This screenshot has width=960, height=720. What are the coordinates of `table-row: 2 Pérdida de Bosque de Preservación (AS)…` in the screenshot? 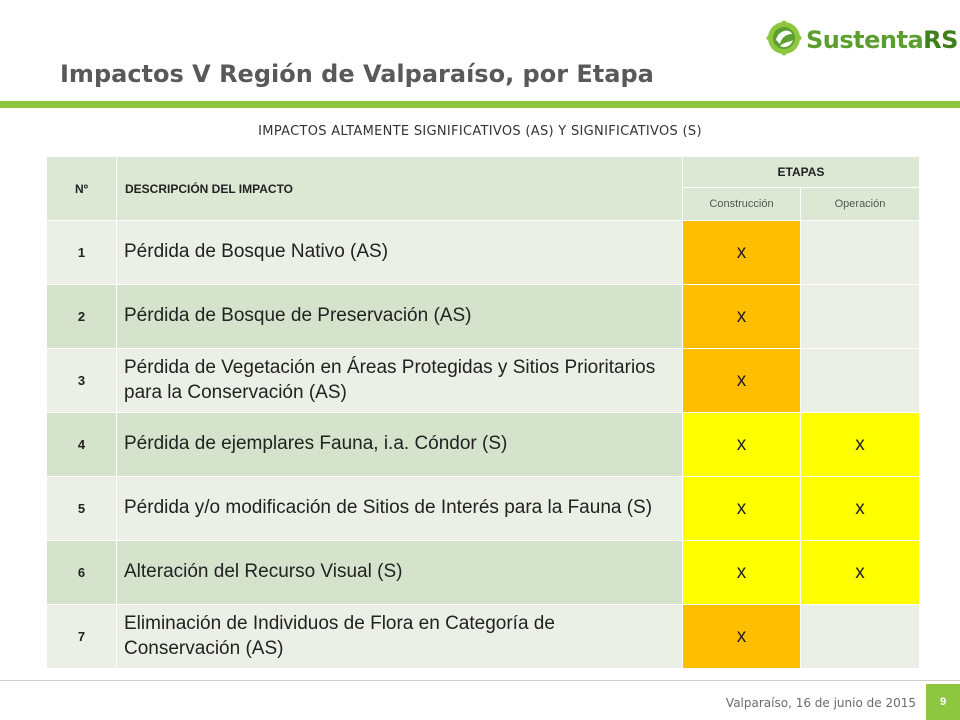 It's located at (483, 316).